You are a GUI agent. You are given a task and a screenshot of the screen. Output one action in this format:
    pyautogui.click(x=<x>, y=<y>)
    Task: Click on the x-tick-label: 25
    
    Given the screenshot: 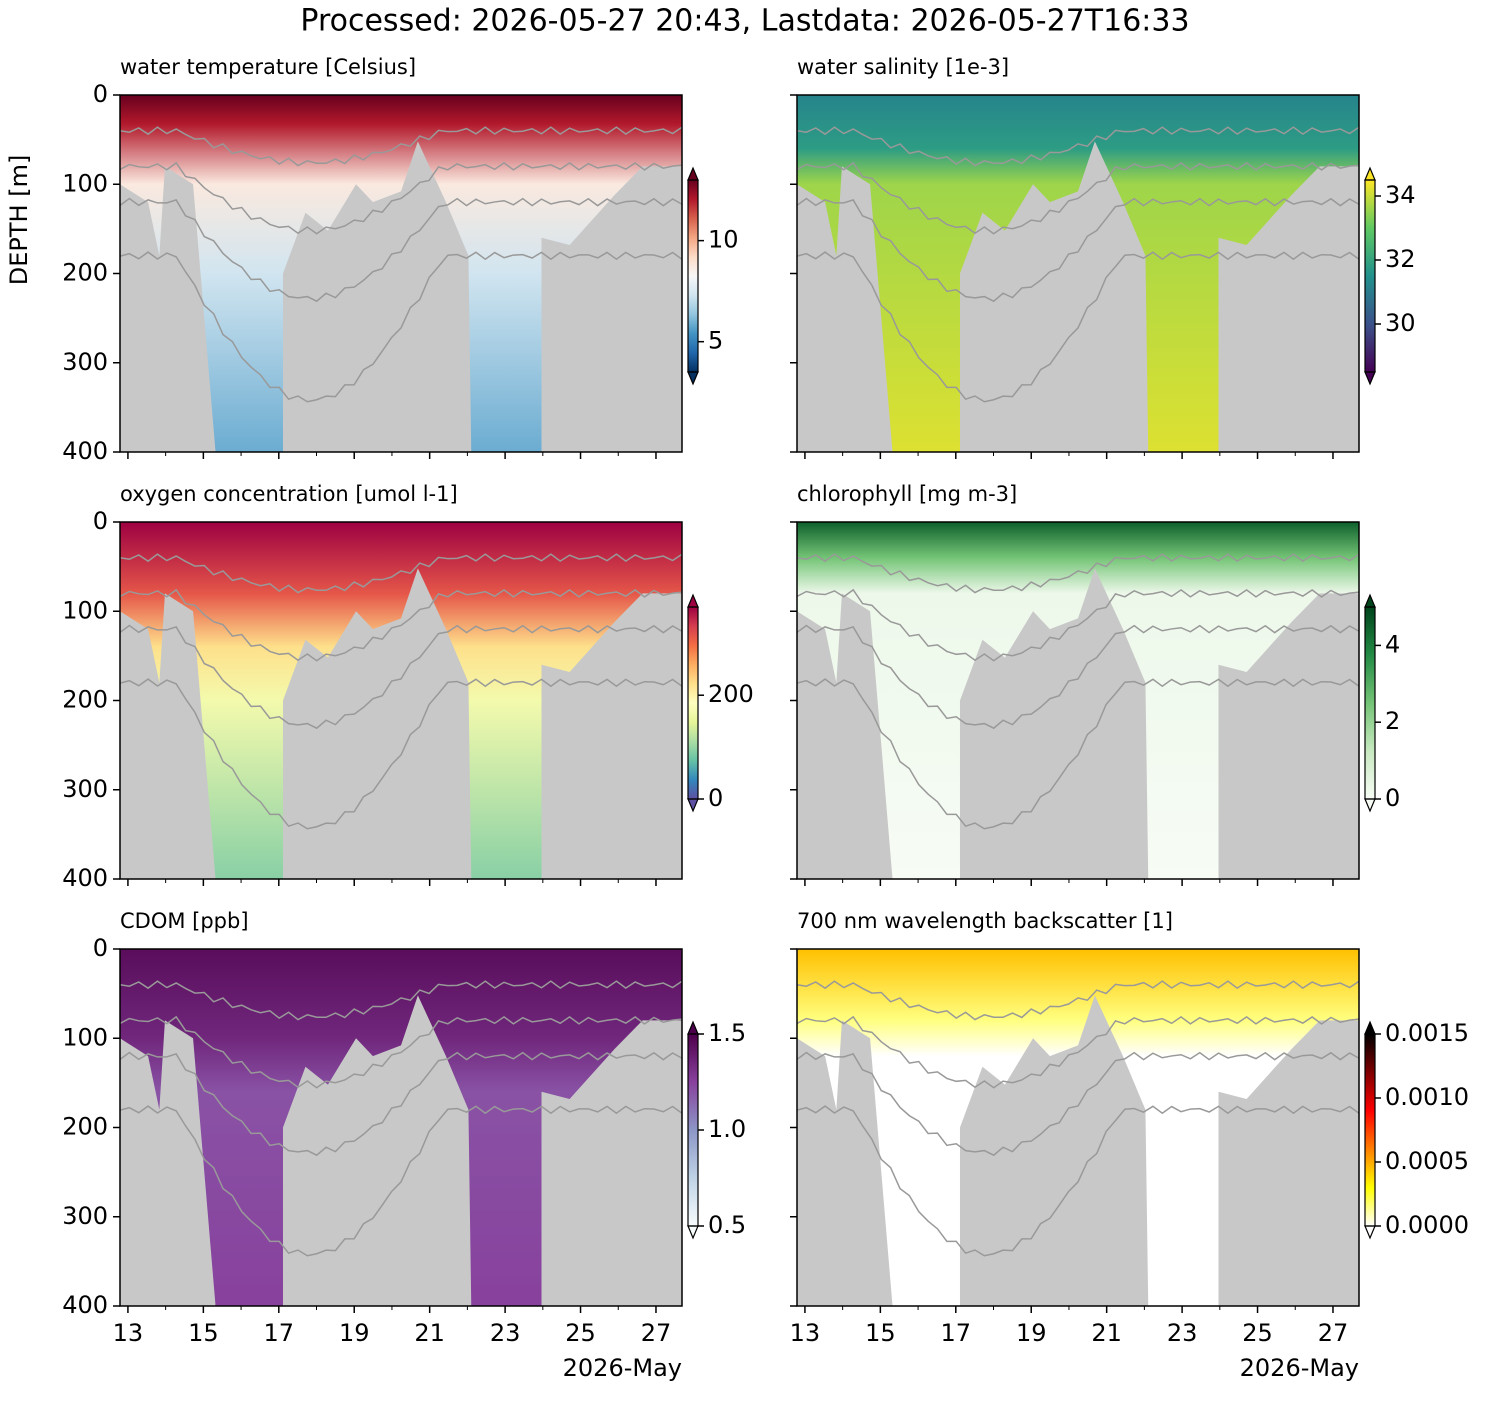 What is the action you would take?
    pyautogui.click(x=580, y=1333)
    